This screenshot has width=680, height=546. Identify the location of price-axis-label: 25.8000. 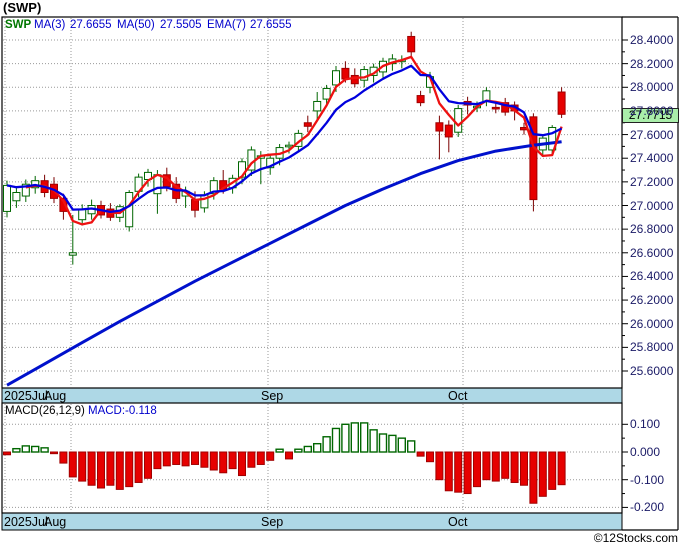
(652, 347).